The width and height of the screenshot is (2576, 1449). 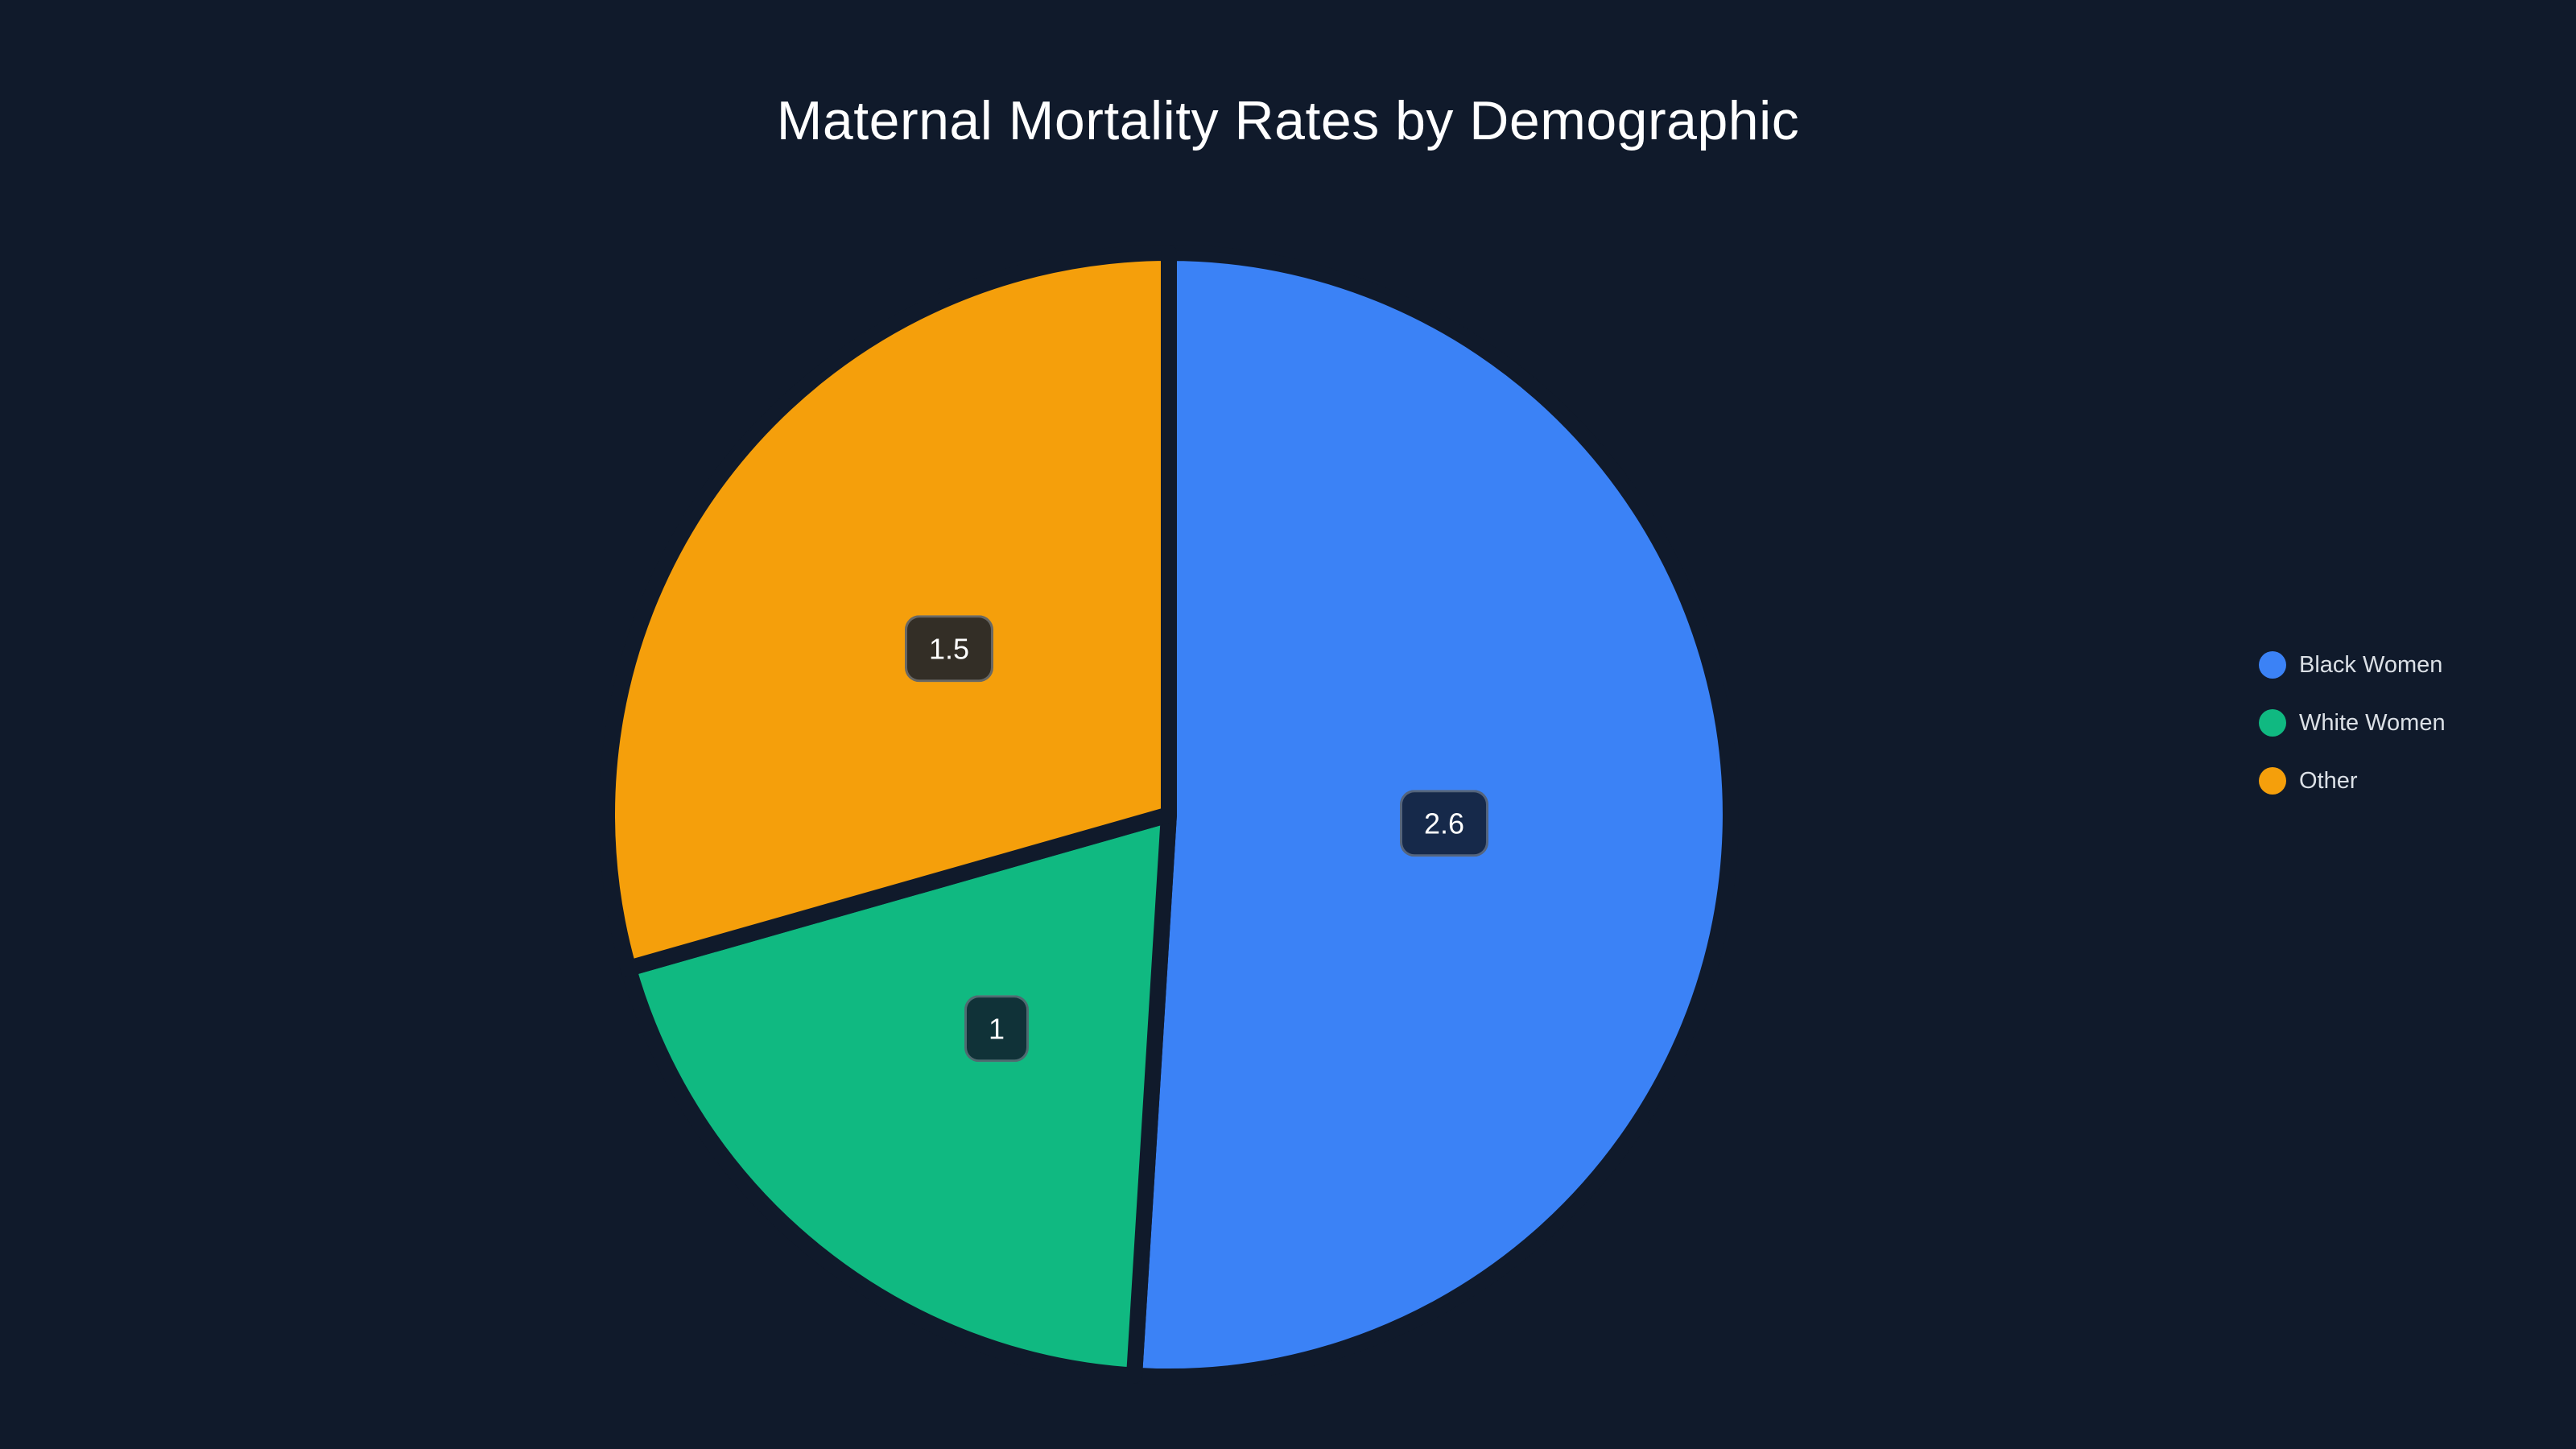 What do you see at coordinates (898, 1095) in the screenshot?
I see `pie-slice-white-women` at bounding box center [898, 1095].